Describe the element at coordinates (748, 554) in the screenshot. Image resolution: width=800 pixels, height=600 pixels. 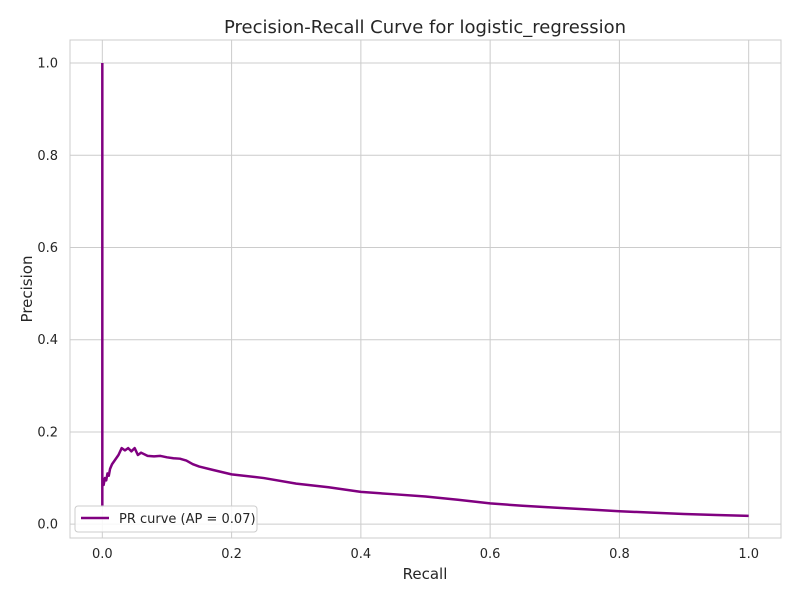
I see `x-tick-label: 1.0` at that location.